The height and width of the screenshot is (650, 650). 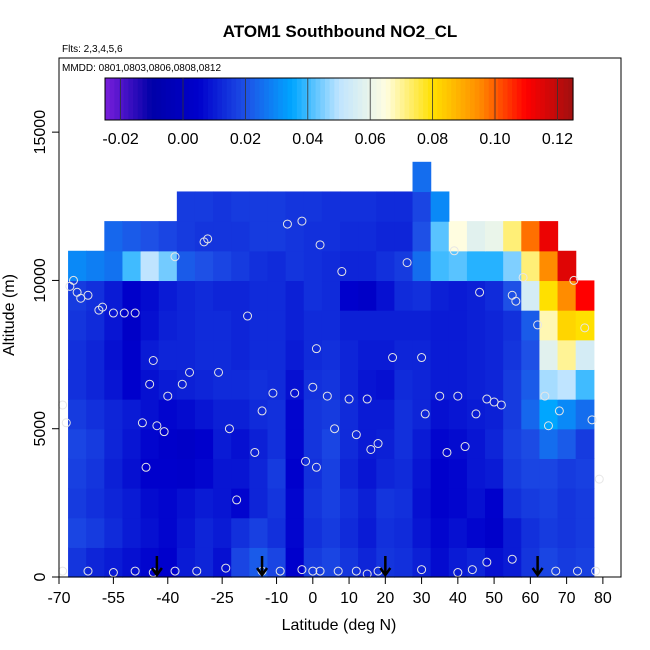 I want to click on y-axis-ticks: 0 5000 10000 15000, so click(x=45, y=345).